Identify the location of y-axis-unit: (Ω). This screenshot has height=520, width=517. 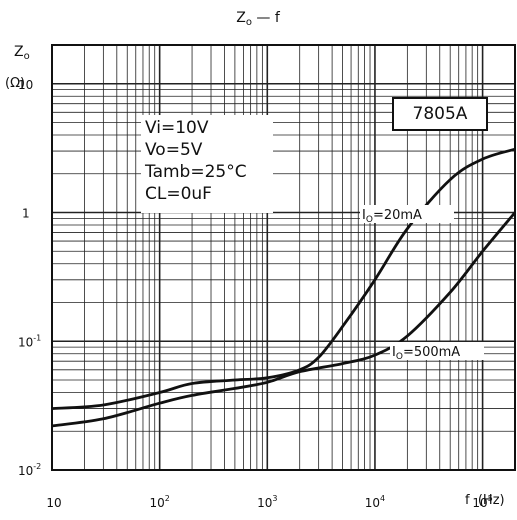
(15, 83).